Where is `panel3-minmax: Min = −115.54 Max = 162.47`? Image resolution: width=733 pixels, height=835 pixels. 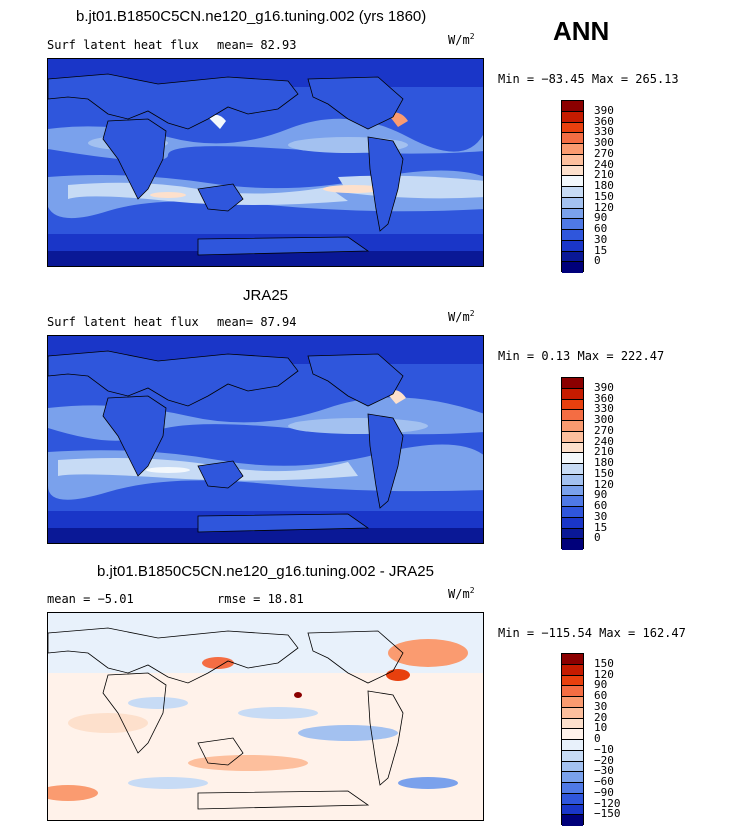
panel3-minmax: Min = −115.54 Max = 162.47 is located at coordinates (592, 633).